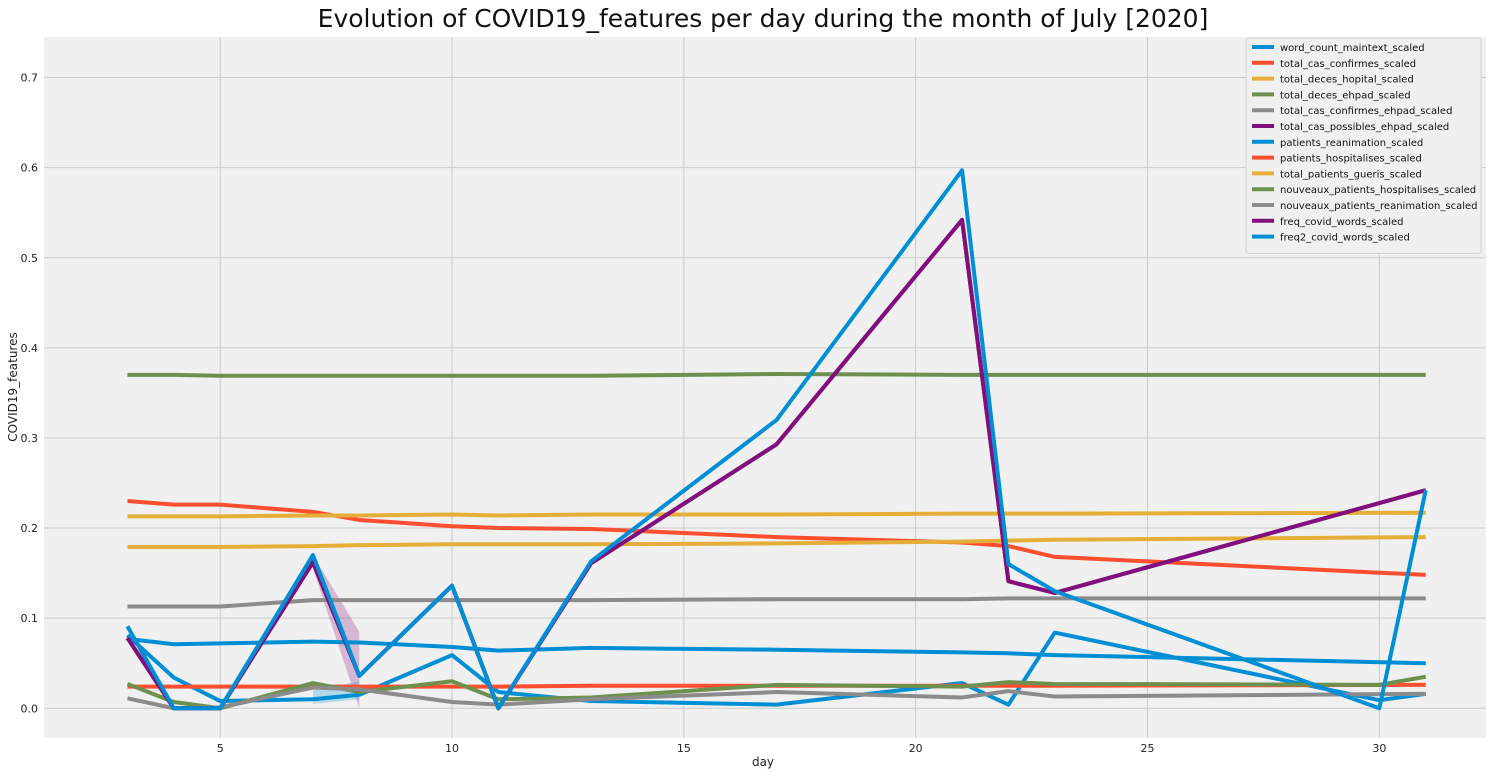  I want to click on y-tick-label: 0.3, so click(30, 438).